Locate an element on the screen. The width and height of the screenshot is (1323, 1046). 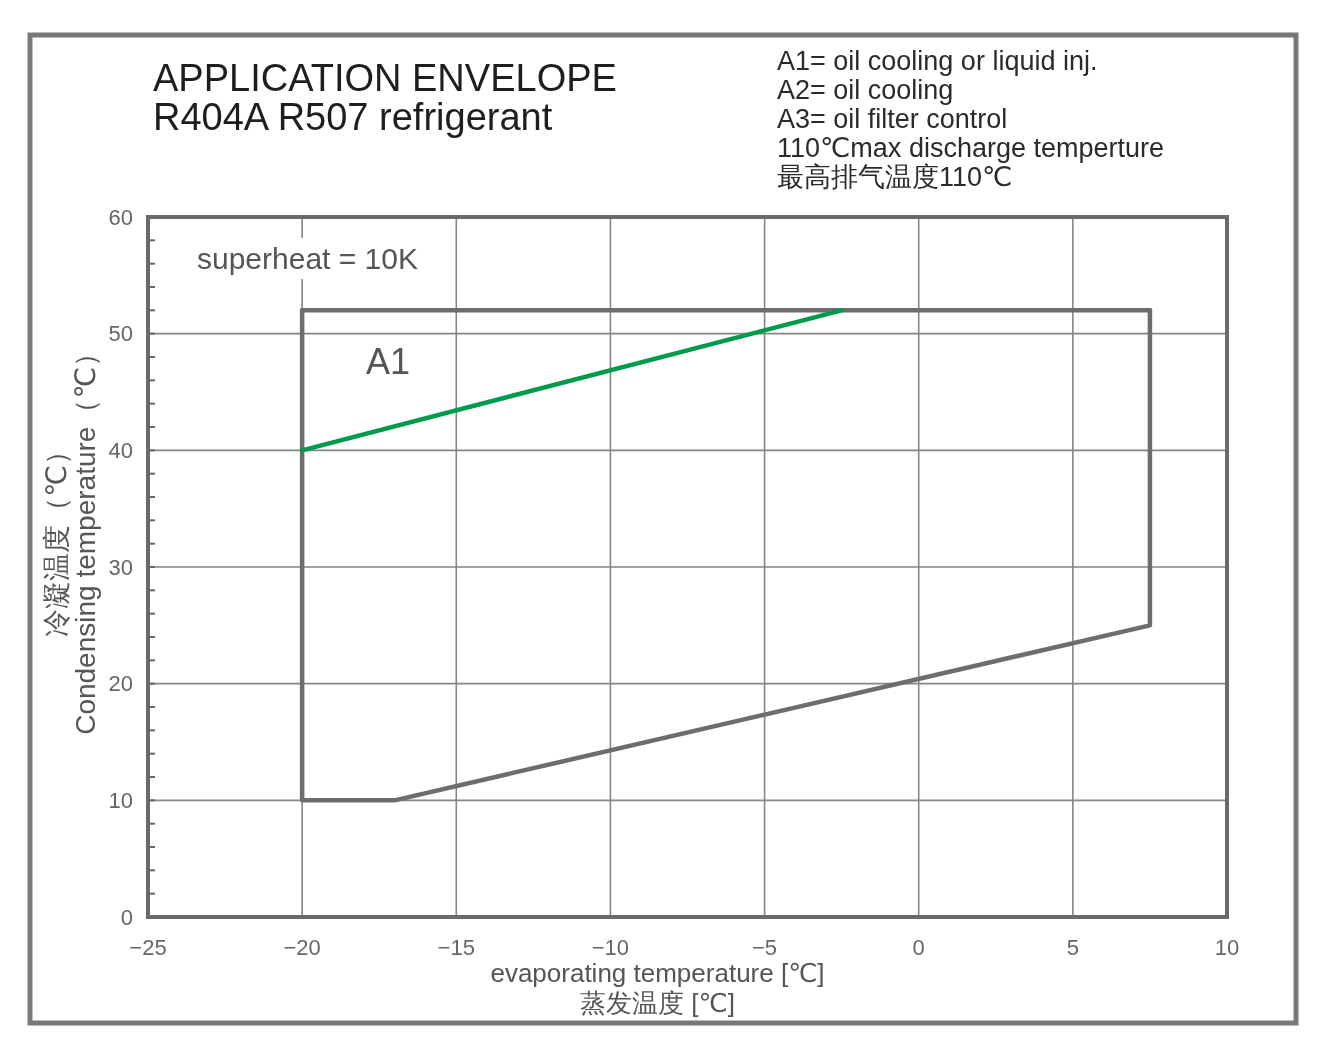
text: 110℃max discharge temperture is located at coordinates (971, 148).